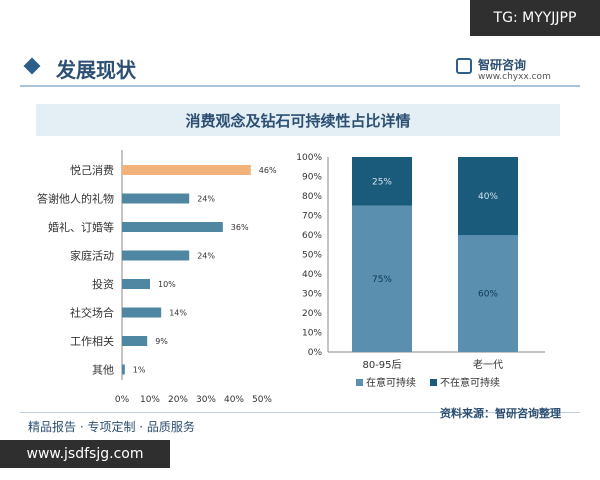 Image resolution: width=600 pixels, height=480 pixels. I want to click on category-label: 家庭活动, so click(92, 256).